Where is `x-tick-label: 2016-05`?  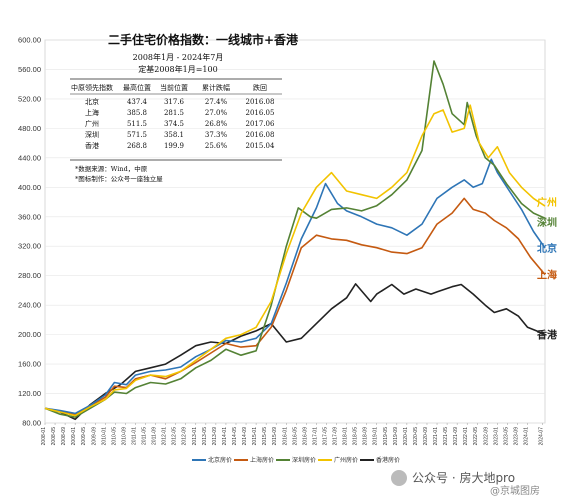 x-tick-label: 2016-05 is located at coordinates (295, 436).